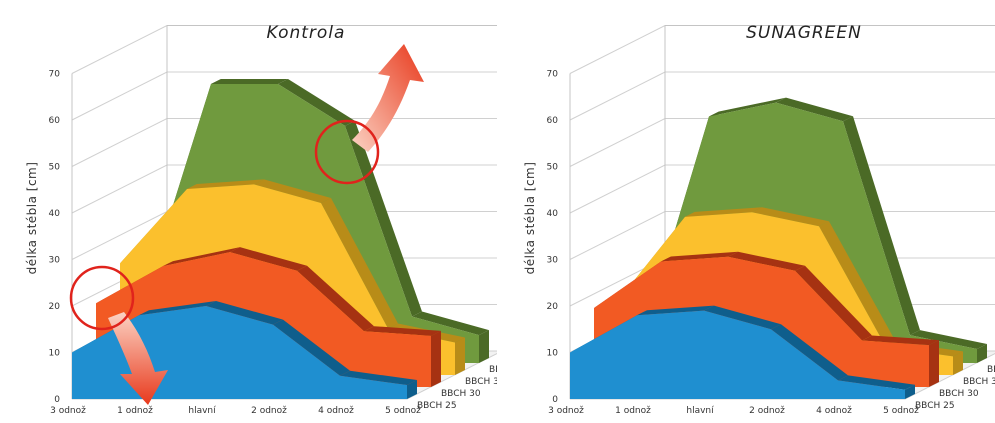  What do you see at coordinates (991, 370) in the screenshot?
I see `series-depth-label: BBC` at bounding box center [991, 370].